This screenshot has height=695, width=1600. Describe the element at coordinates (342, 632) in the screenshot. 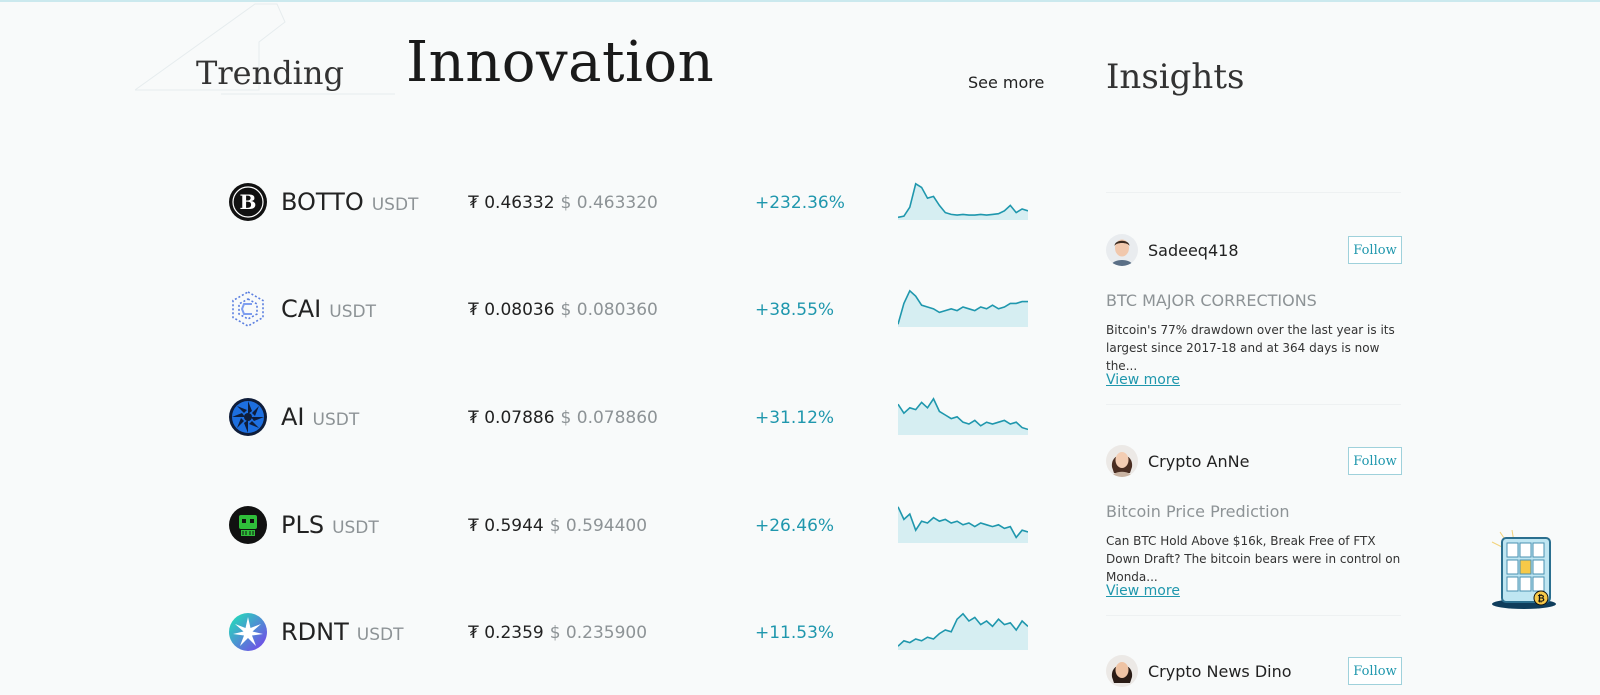

I see `coin-symbol: RDNT USDT` at that location.